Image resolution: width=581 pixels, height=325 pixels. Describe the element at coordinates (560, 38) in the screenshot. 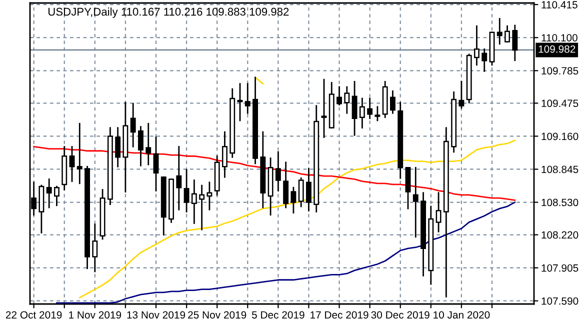

I see `y-tick-label: 110.100` at that location.